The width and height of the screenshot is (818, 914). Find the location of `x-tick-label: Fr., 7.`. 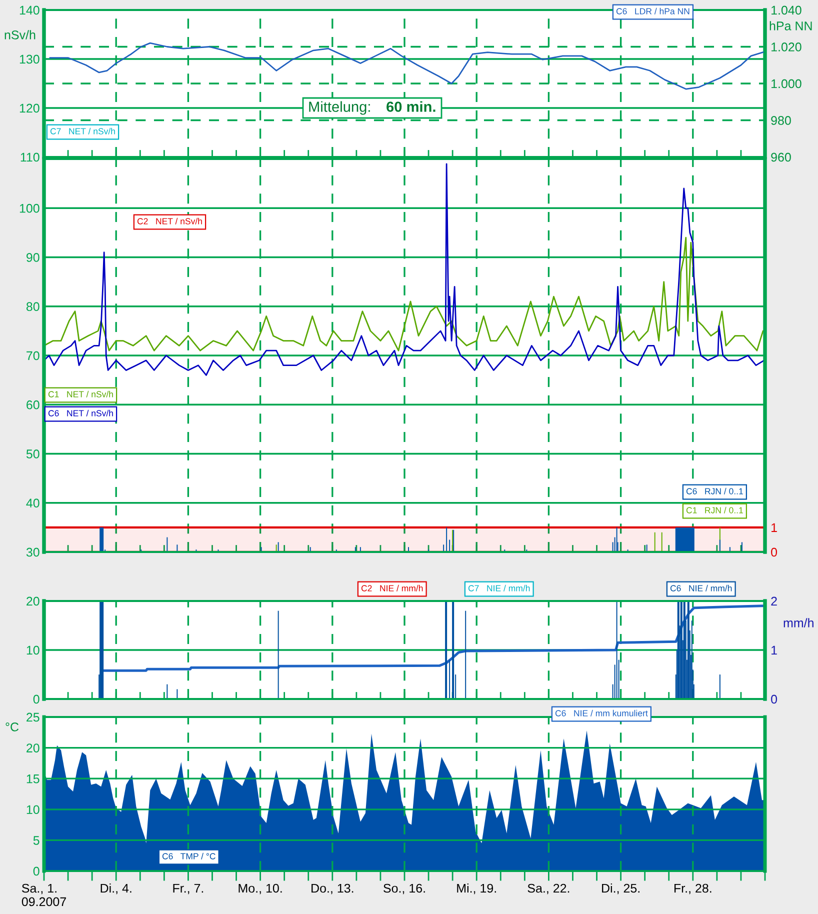

x-tick-label: Fr., 7. is located at coordinates (188, 889).